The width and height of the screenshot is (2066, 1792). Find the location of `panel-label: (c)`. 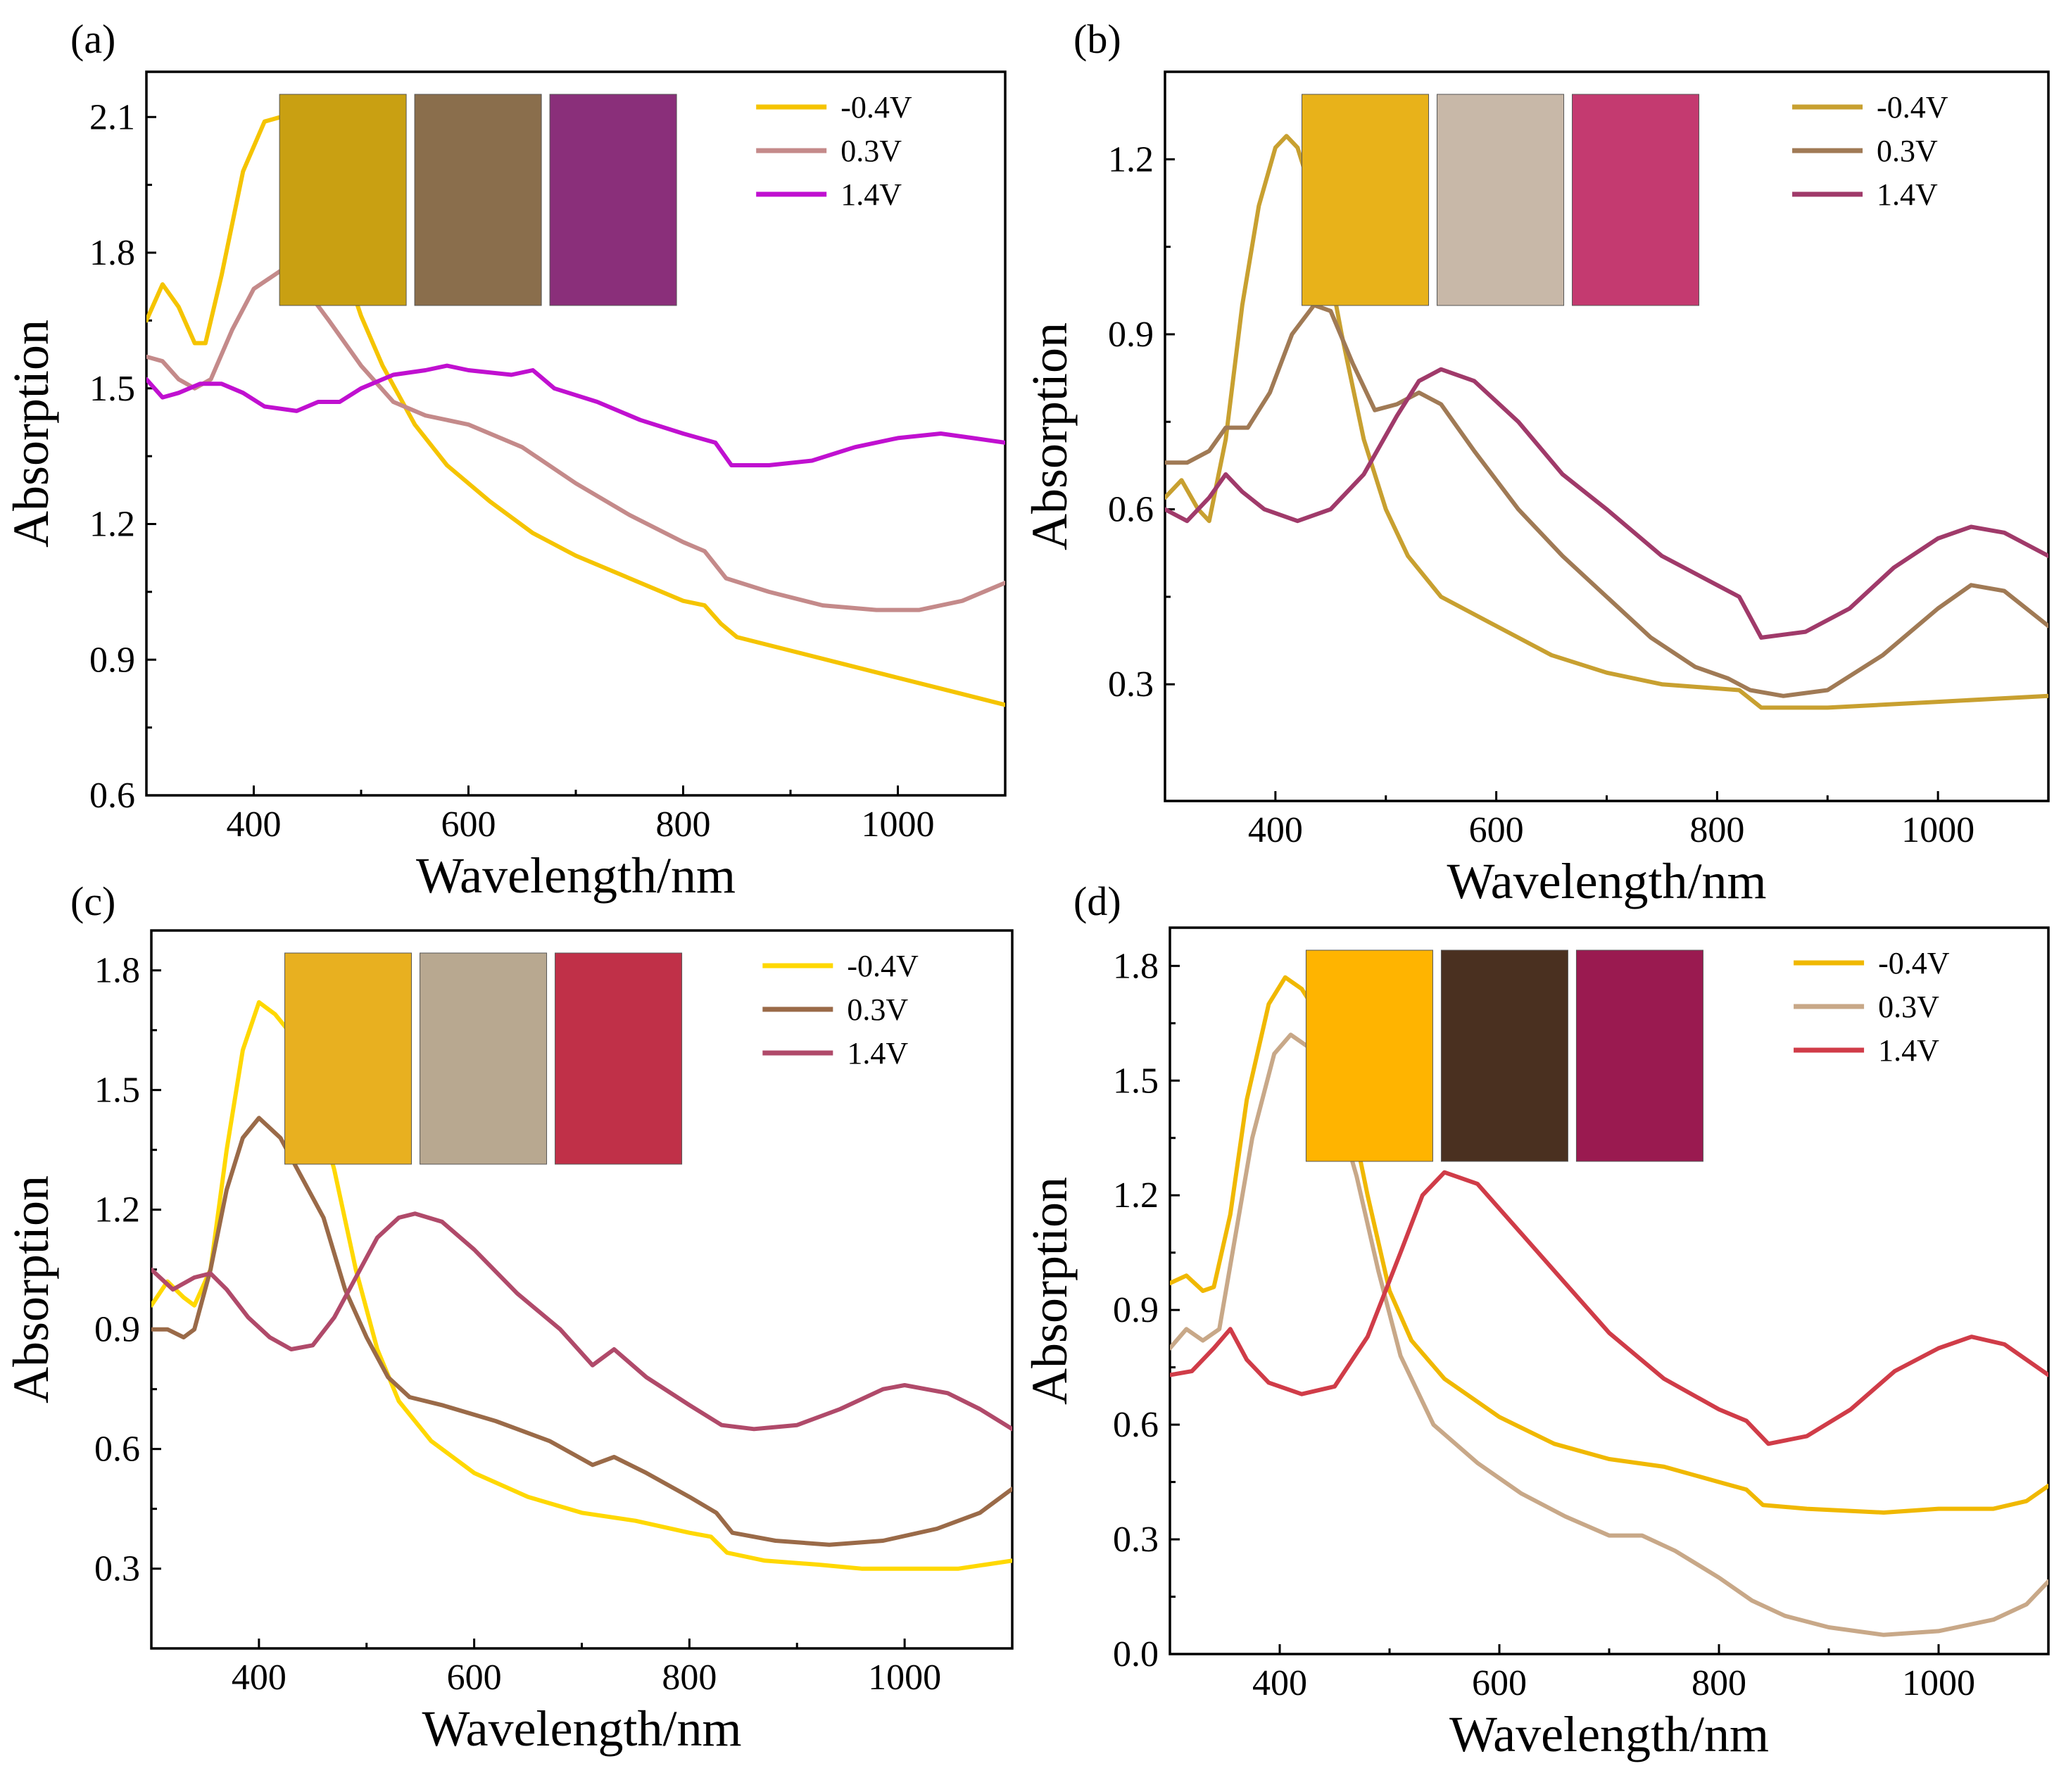

panel-label: (c) is located at coordinates (92, 901).